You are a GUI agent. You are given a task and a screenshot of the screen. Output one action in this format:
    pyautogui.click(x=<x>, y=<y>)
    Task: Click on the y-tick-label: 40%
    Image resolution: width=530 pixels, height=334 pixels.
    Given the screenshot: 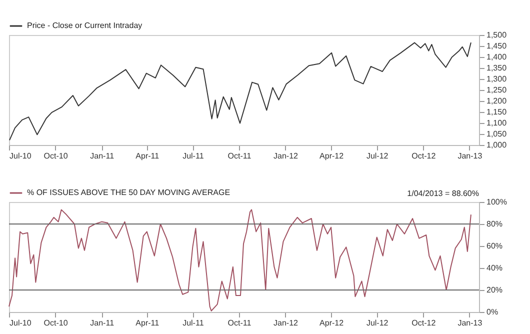 What is the action you would take?
    pyautogui.click(x=494, y=268)
    